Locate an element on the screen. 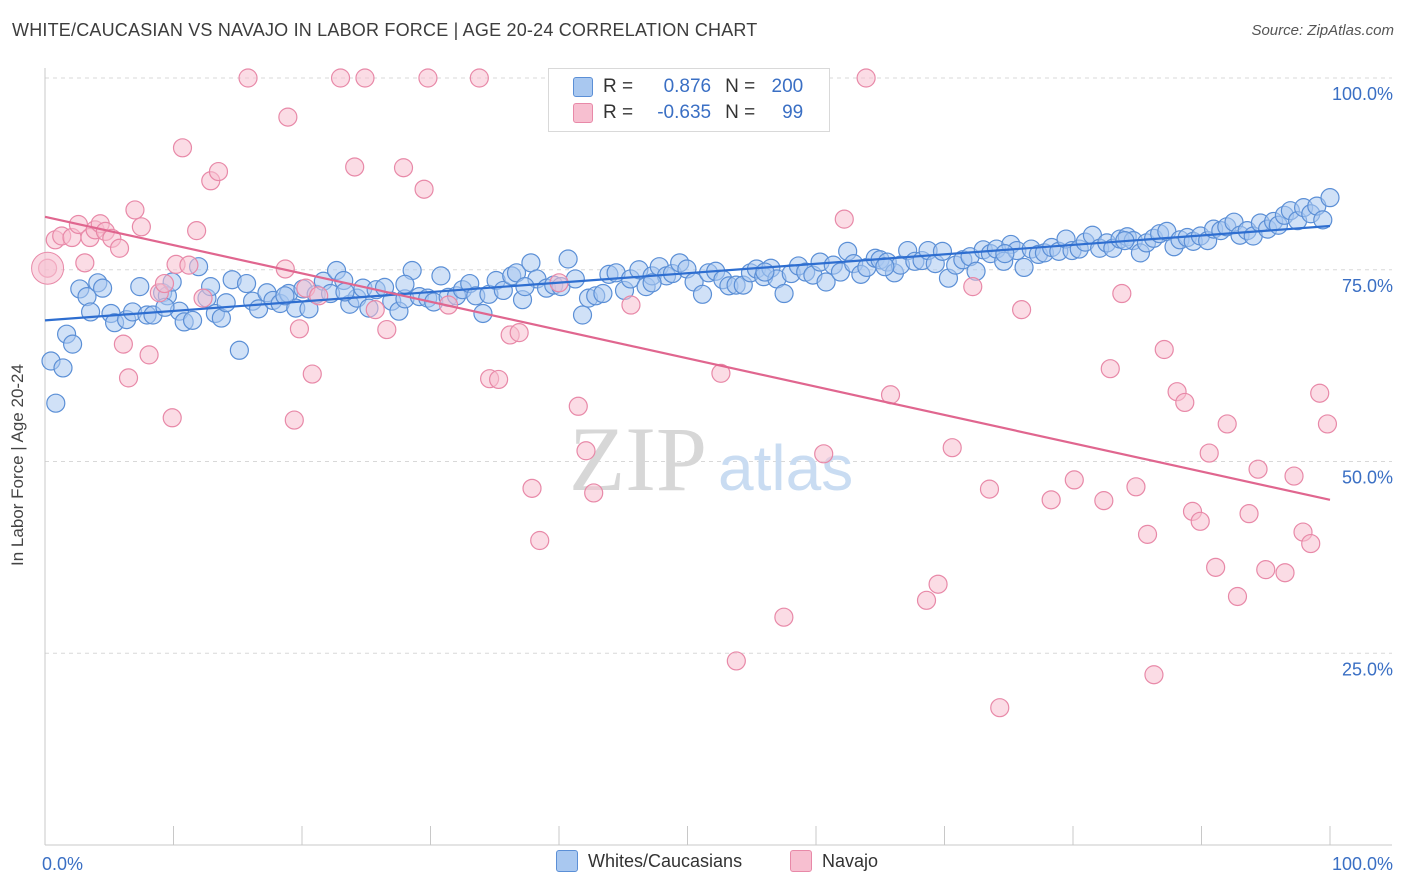 This screenshot has width=1406, height=892. watermark: ZIP atlas is located at coordinates (711, 459).